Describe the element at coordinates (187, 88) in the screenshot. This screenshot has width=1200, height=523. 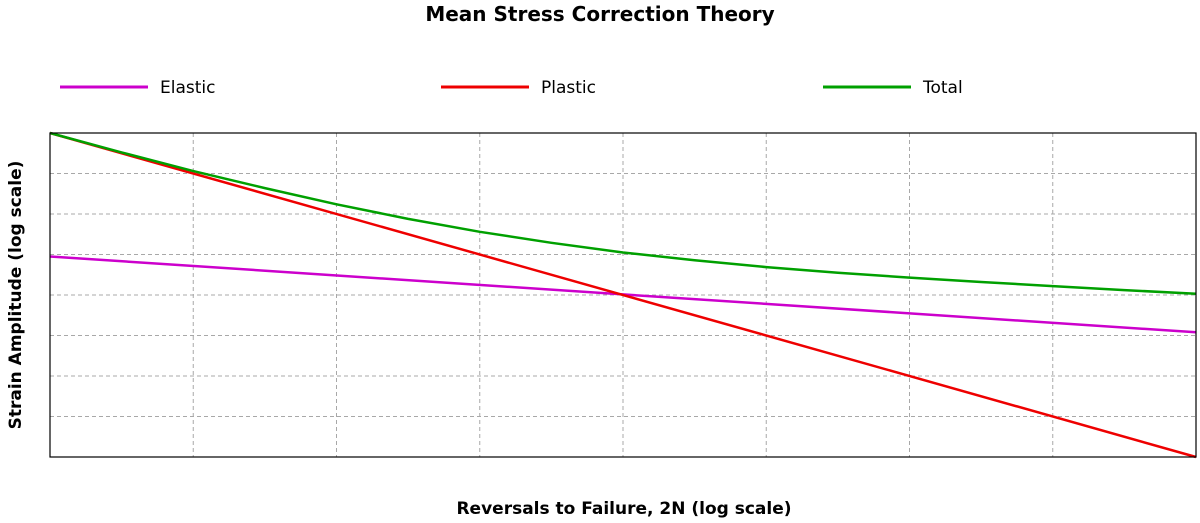
I see `legend-label-elastic: Elastic` at that location.